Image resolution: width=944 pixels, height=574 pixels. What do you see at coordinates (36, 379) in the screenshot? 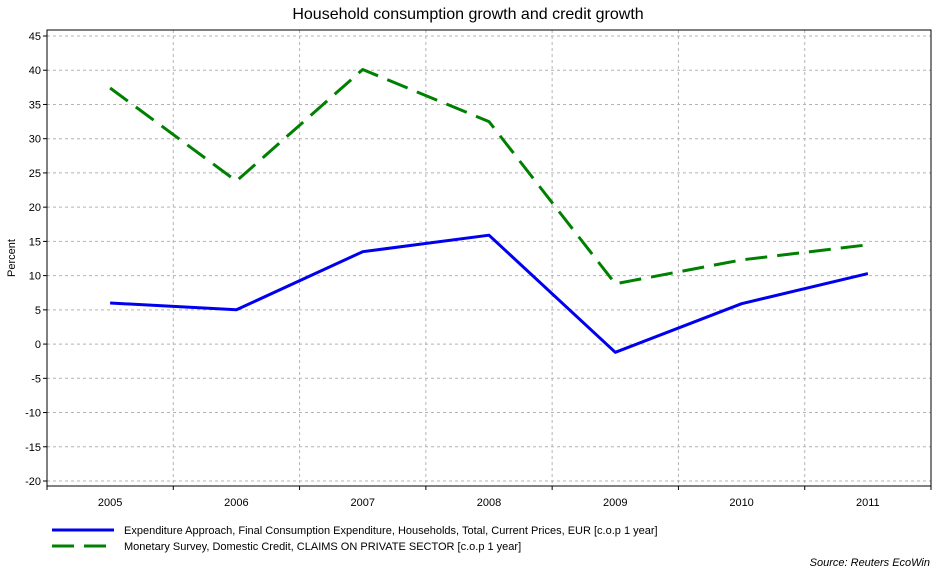
I see `y-tick-label: -5` at bounding box center [36, 379].